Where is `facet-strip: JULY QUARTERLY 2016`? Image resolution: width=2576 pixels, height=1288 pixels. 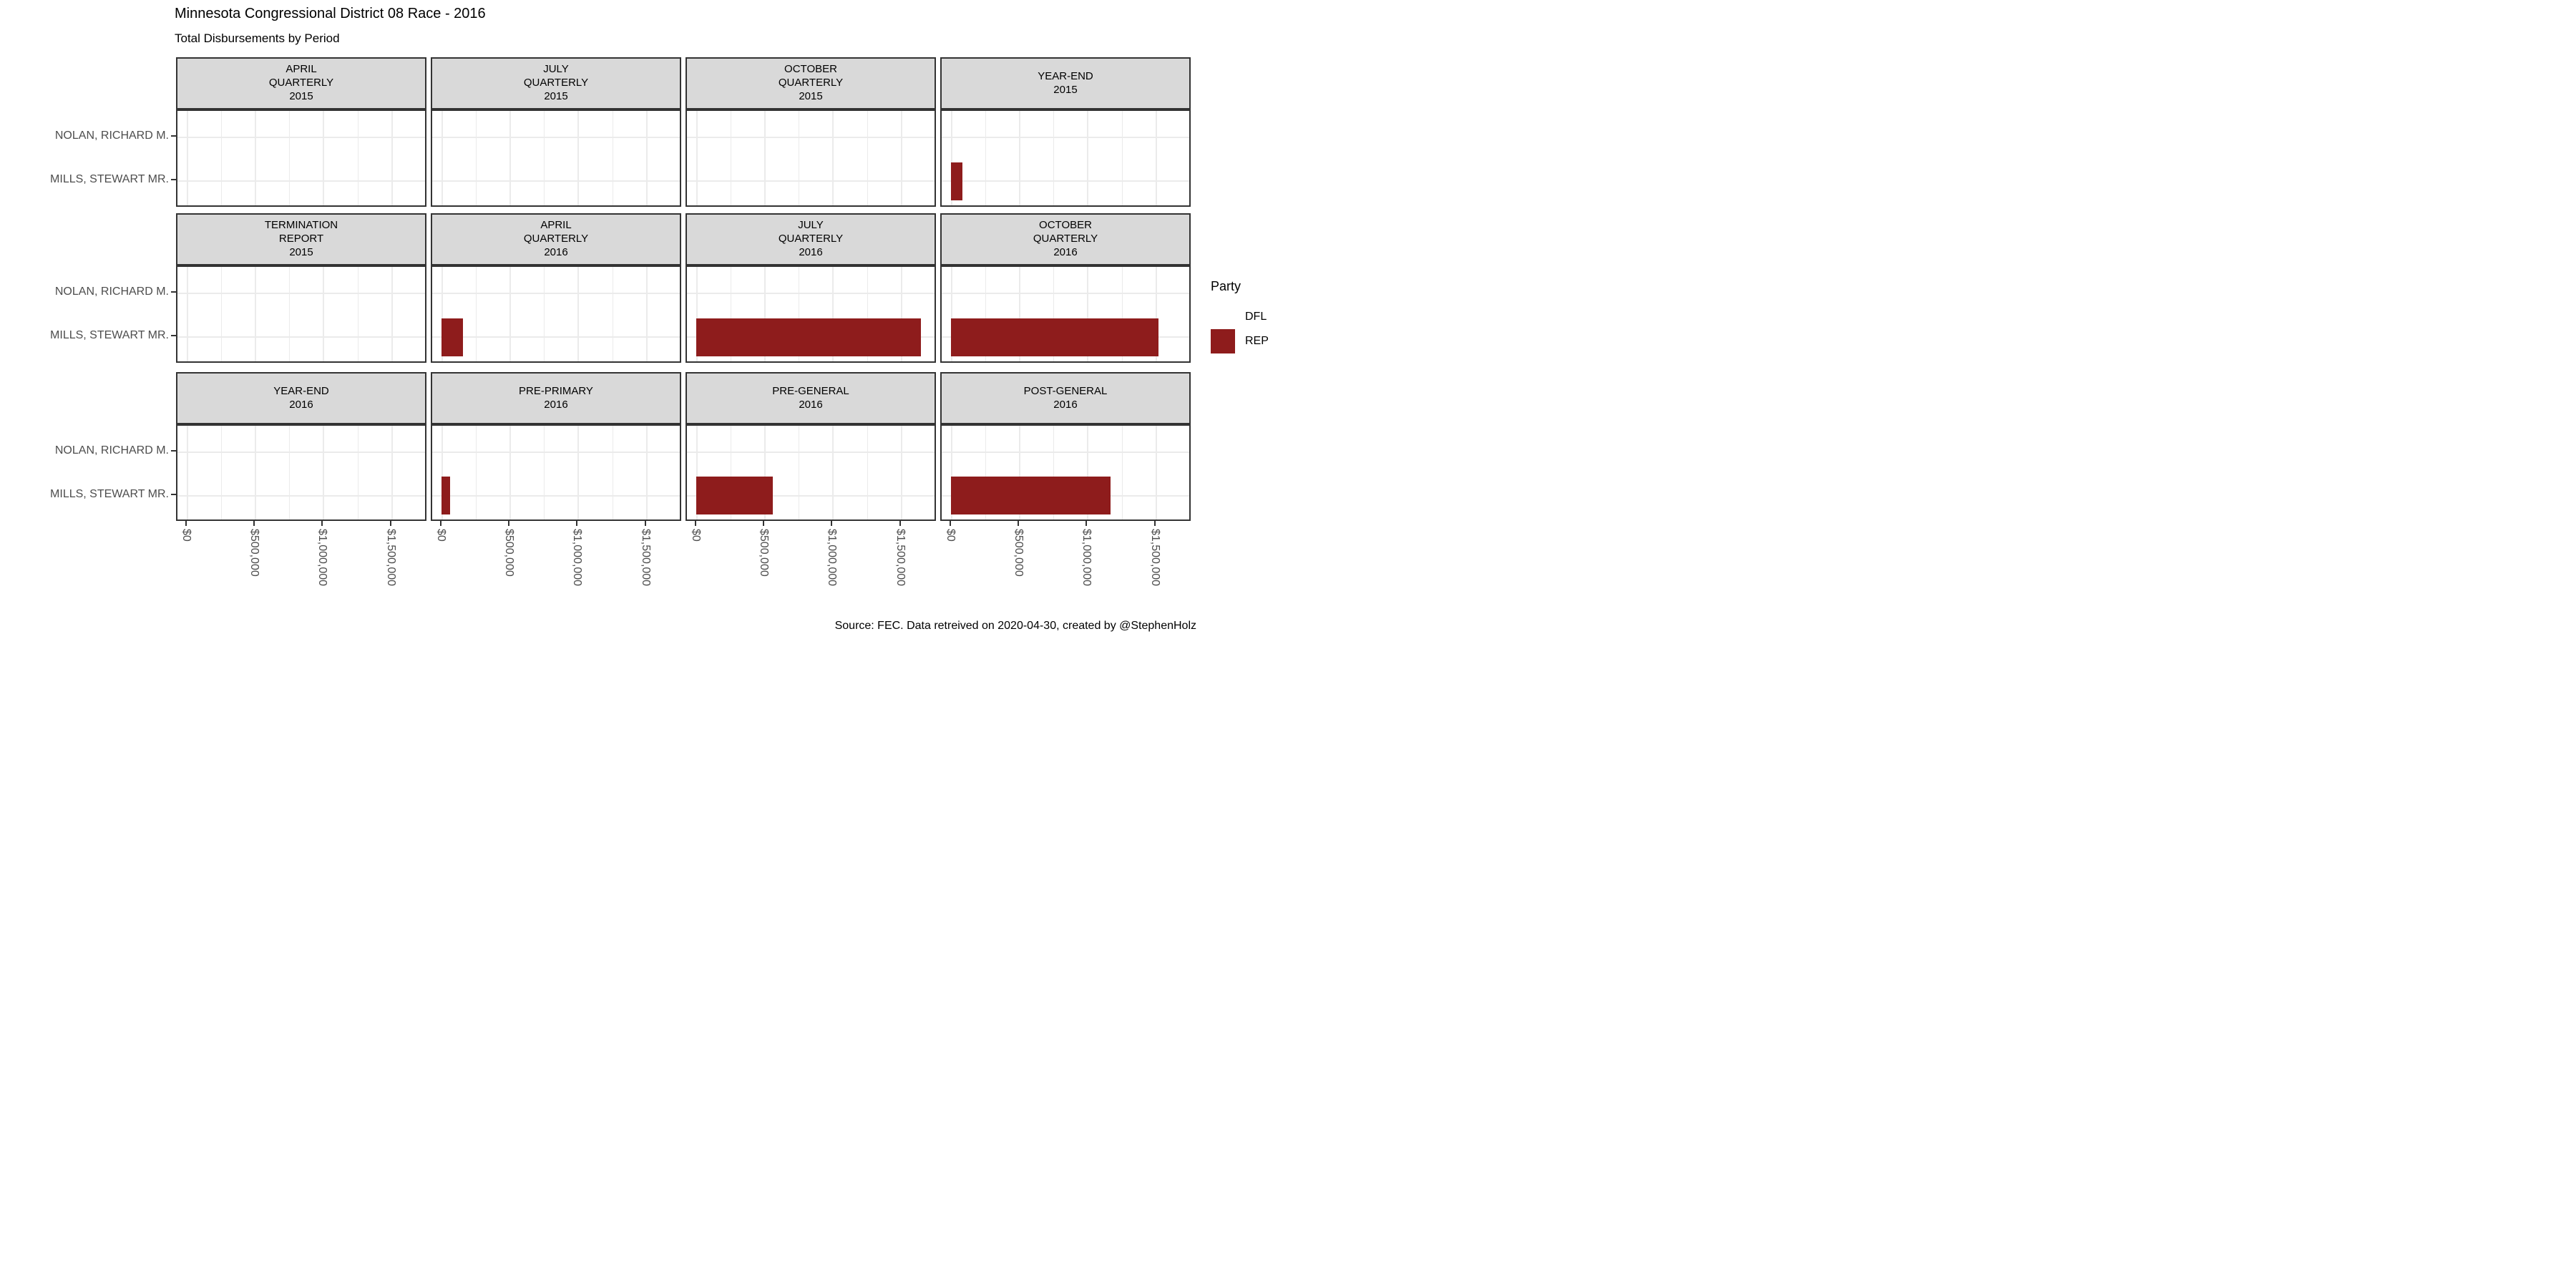
facet-strip: JULY QUARTERLY 2016 is located at coordinates (811, 239).